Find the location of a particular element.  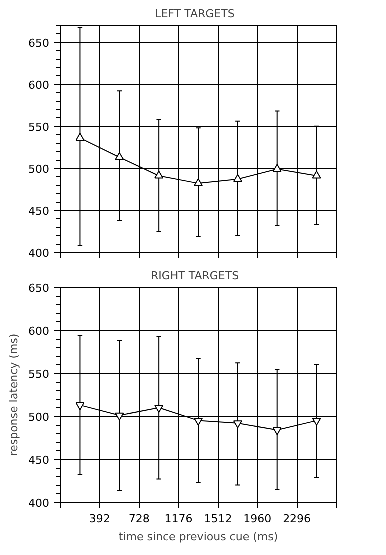

text: 728 is located at coordinates (139, 519).